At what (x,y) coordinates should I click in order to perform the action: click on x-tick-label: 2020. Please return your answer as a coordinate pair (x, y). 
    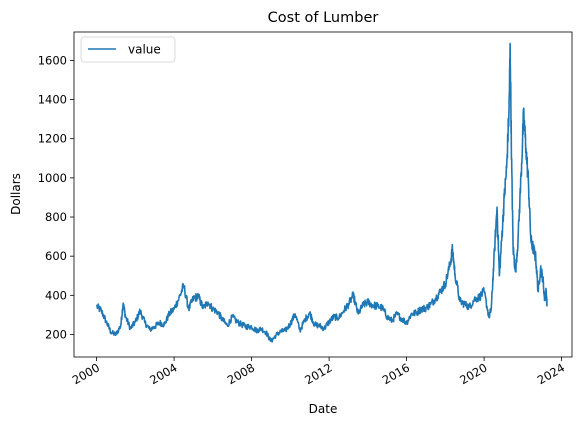
    Looking at the image, I should click on (473, 373).